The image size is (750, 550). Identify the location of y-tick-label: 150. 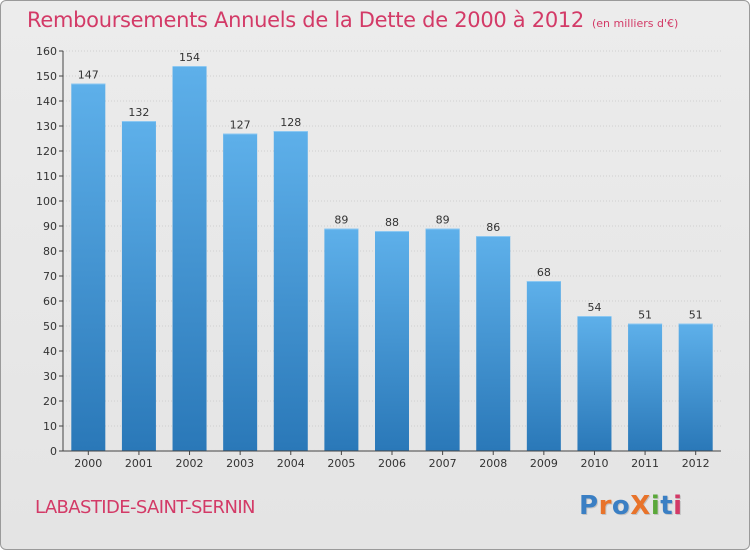
(46, 76).